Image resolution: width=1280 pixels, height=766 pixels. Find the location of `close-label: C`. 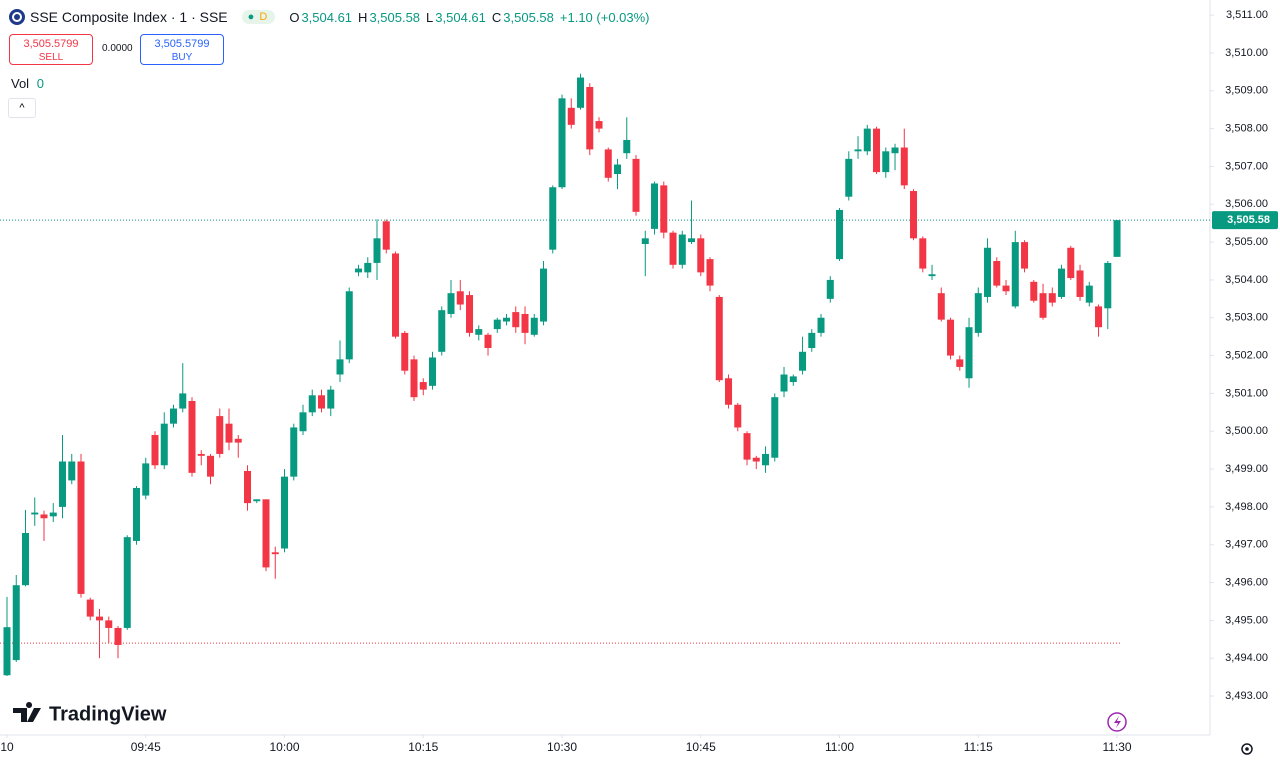

close-label: C is located at coordinates (496, 17).